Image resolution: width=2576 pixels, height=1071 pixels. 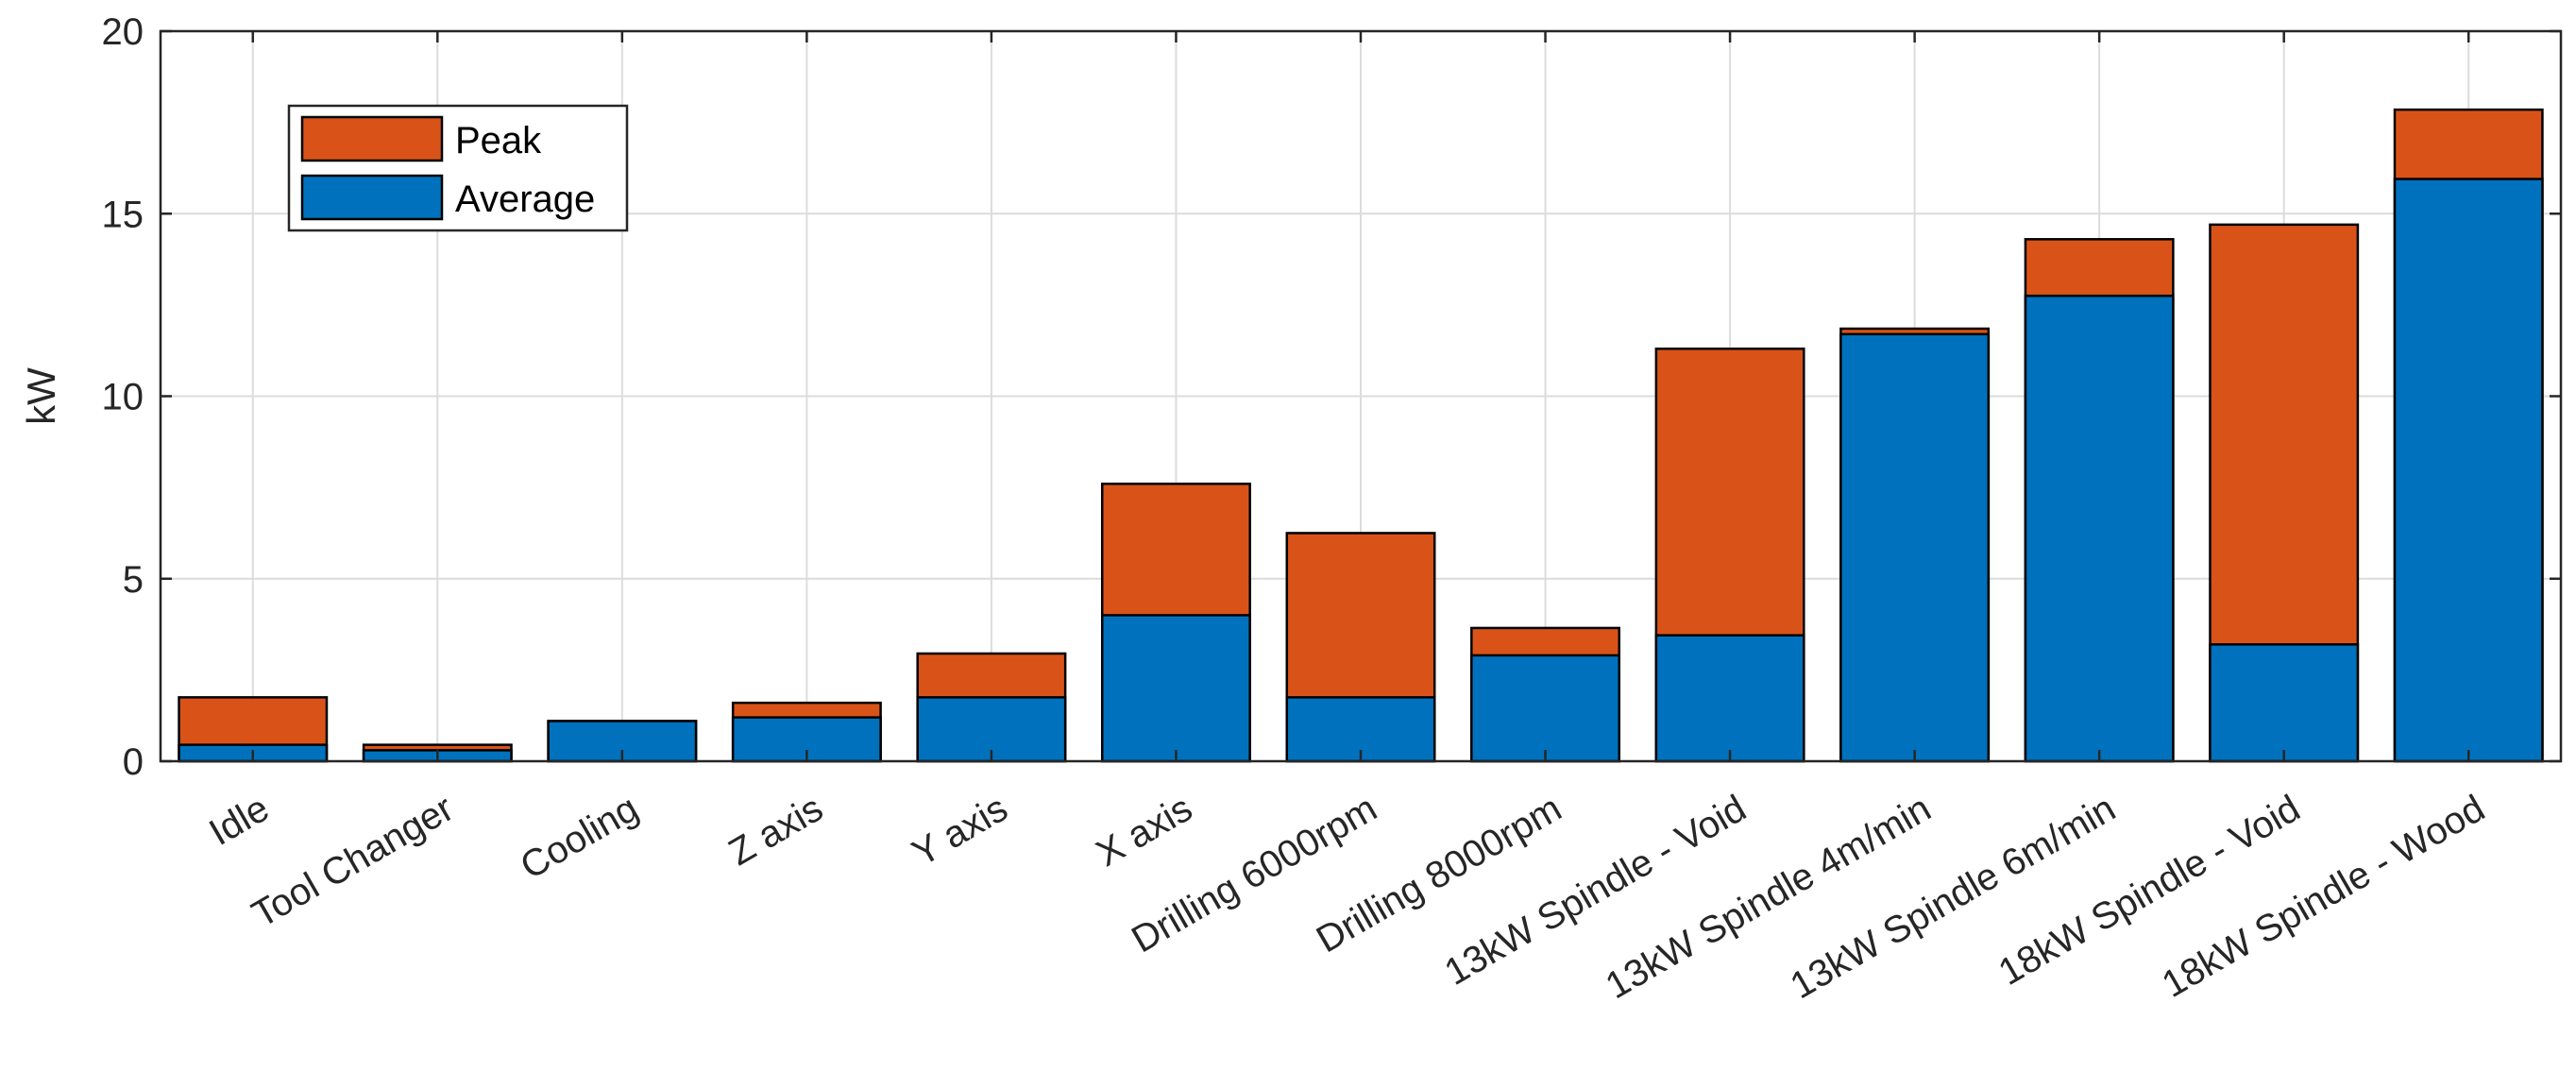 What do you see at coordinates (123, 32) in the screenshot?
I see `y-tick-label: 20` at bounding box center [123, 32].